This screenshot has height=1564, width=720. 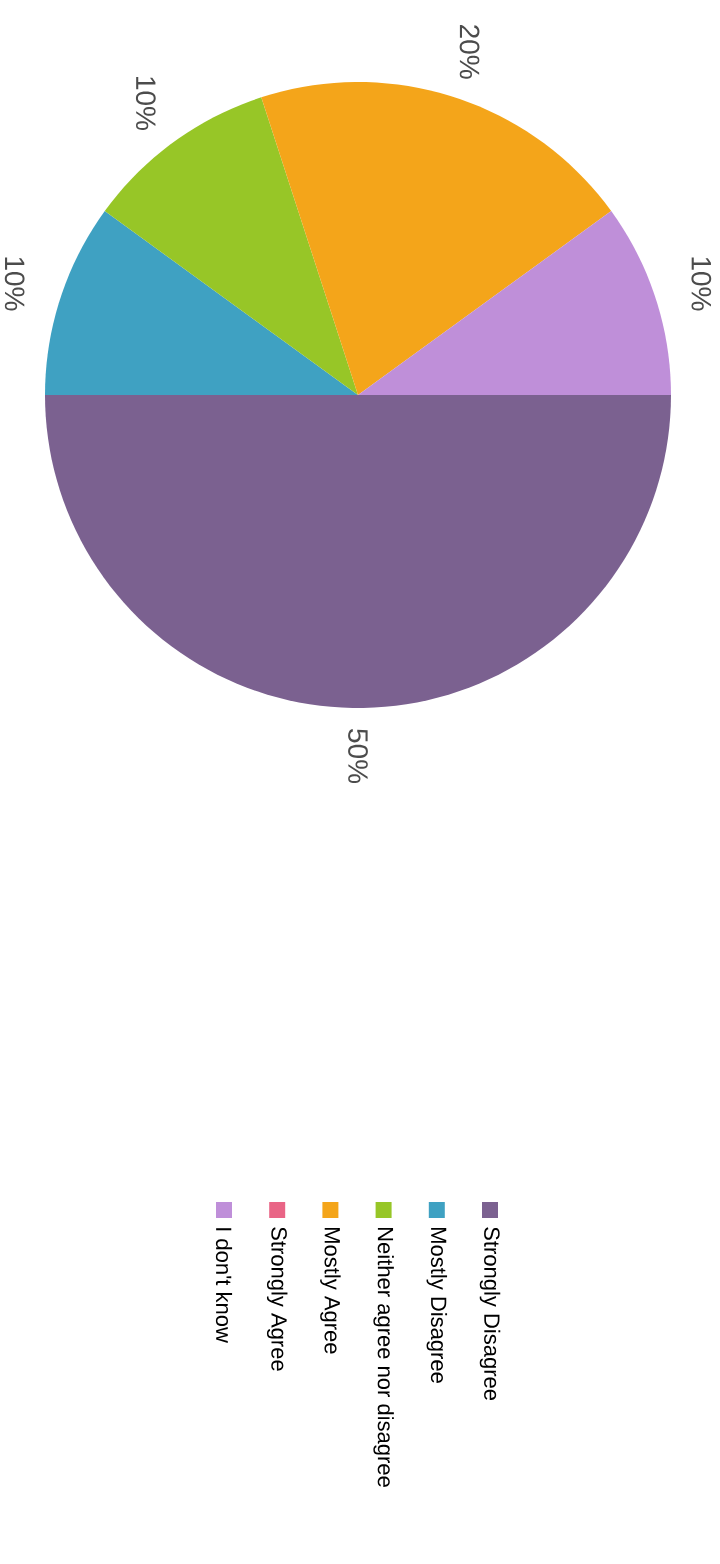 I want to click on legend-label: Strongly Agree, so click(x=277, y=1299).